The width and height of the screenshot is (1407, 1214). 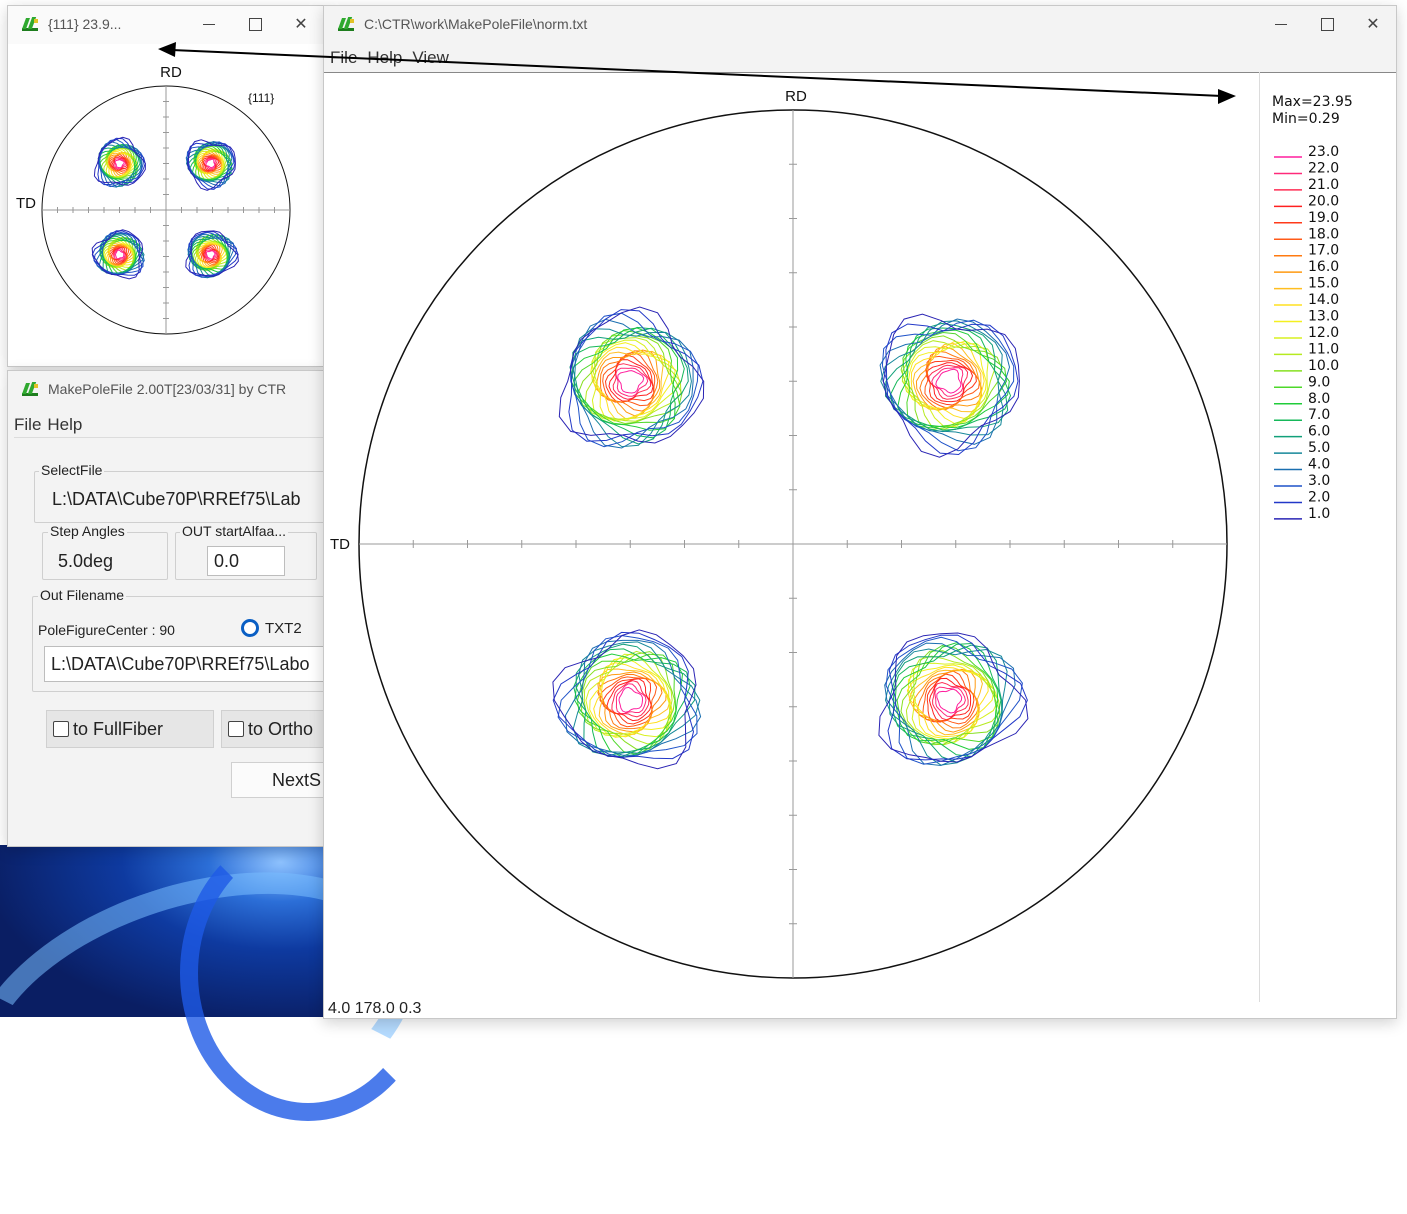 I want to click on step-angles-value: 5.0deg, so click(x=86, y=560).